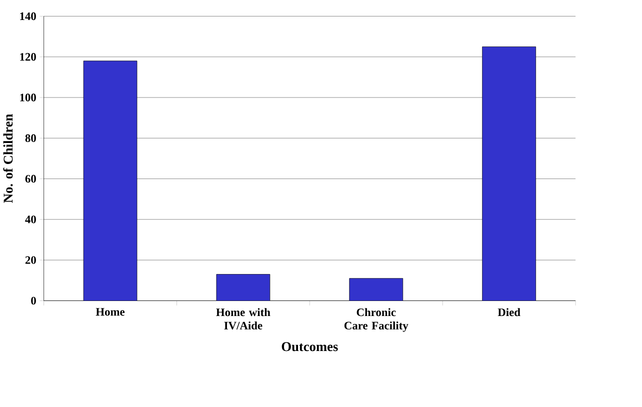 Image resolution: width=642 pixels, height=407 pixels. Describe the element at coordinates (33, 301) in the screenshot. I see `y-tick-label: 0` at that location.